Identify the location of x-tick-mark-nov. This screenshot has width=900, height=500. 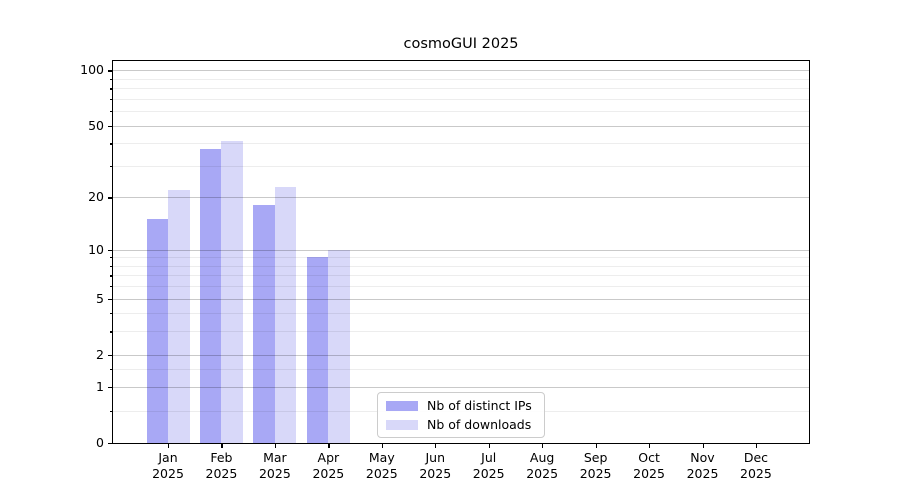
(703, 446).